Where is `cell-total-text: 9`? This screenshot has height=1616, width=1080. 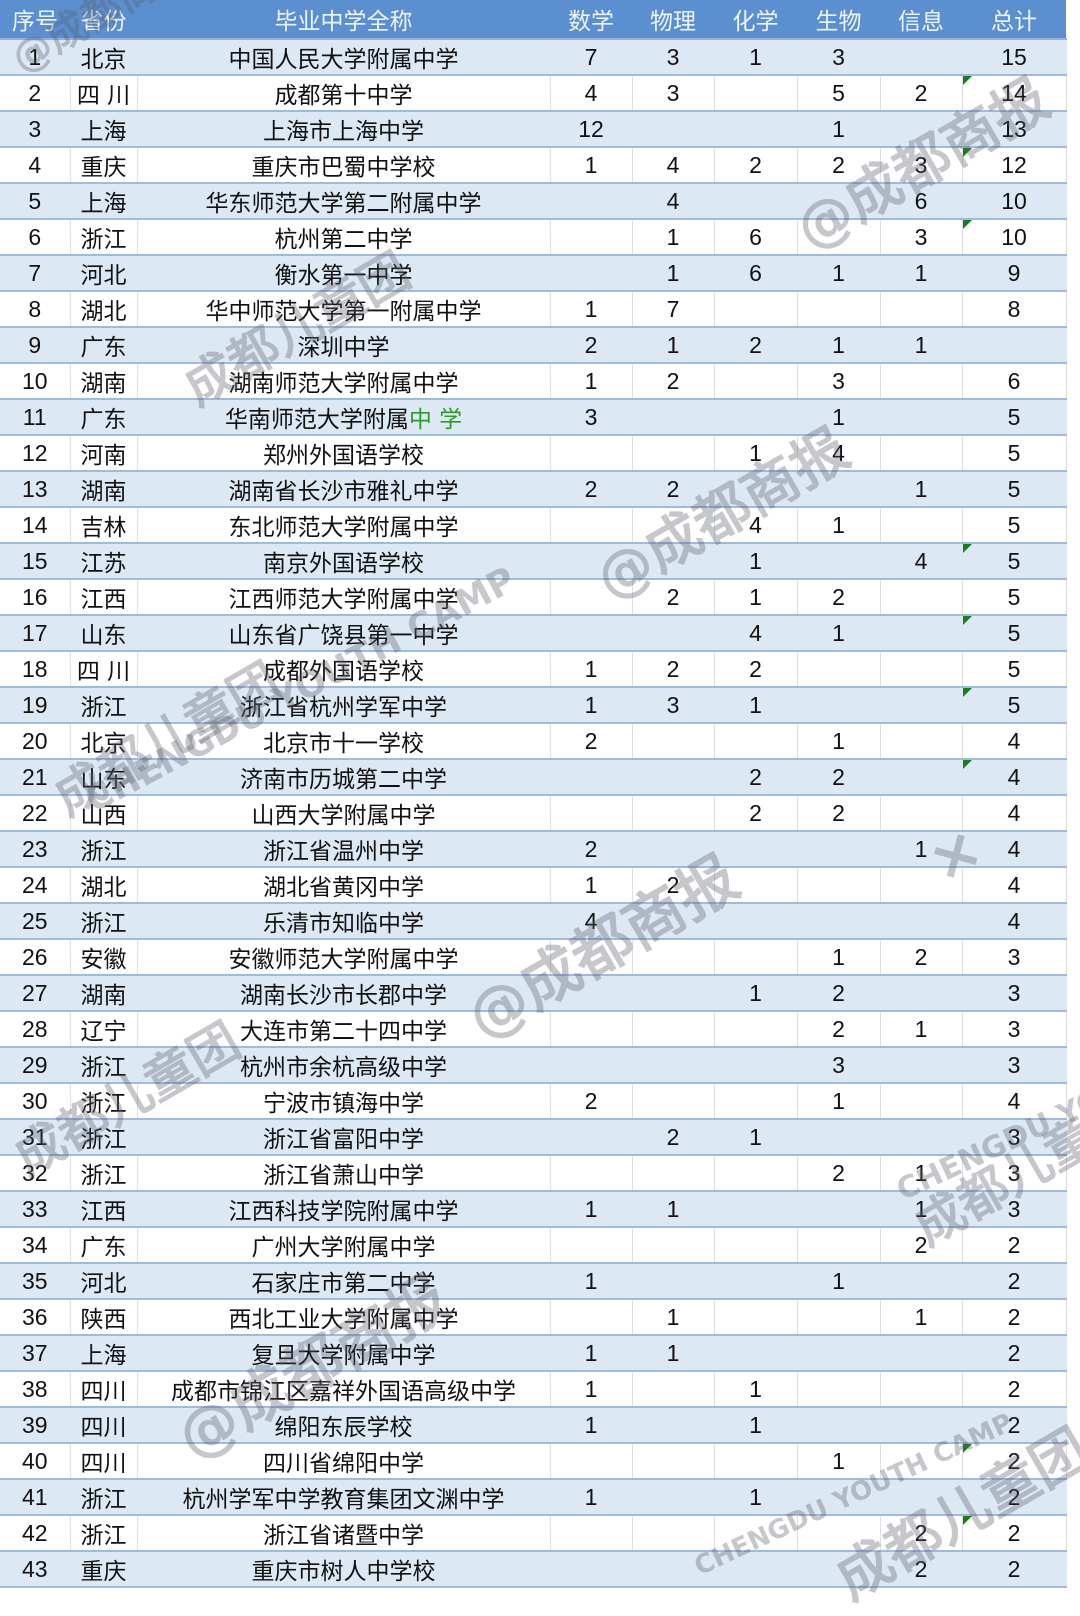 cell-total-text: 9 is located at coordinates (1014, 272).